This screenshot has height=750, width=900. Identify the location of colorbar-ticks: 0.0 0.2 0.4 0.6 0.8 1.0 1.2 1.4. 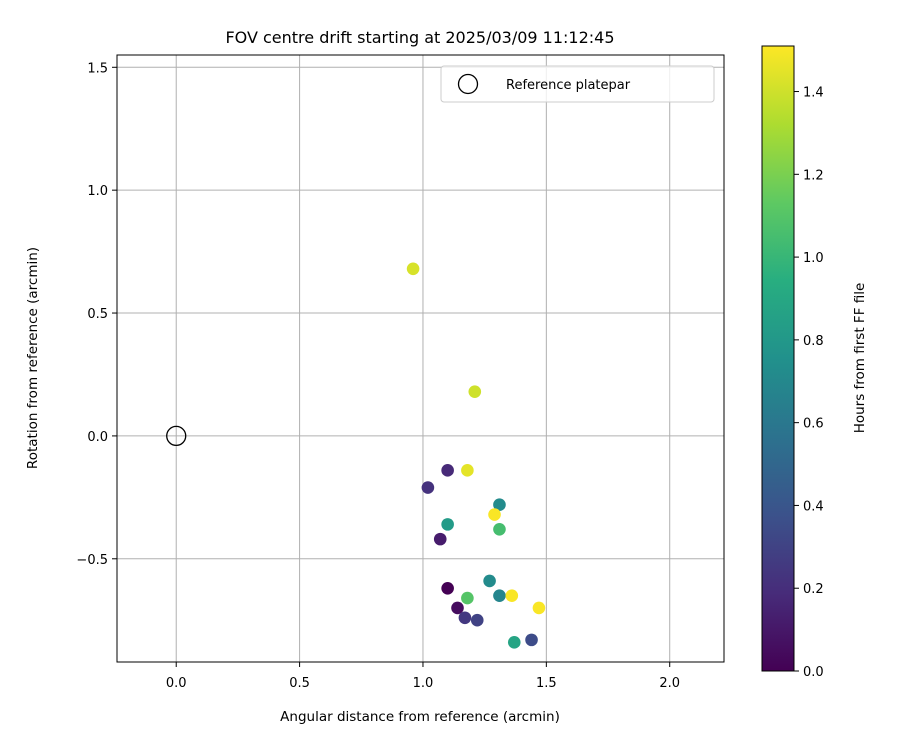
(809, 383).